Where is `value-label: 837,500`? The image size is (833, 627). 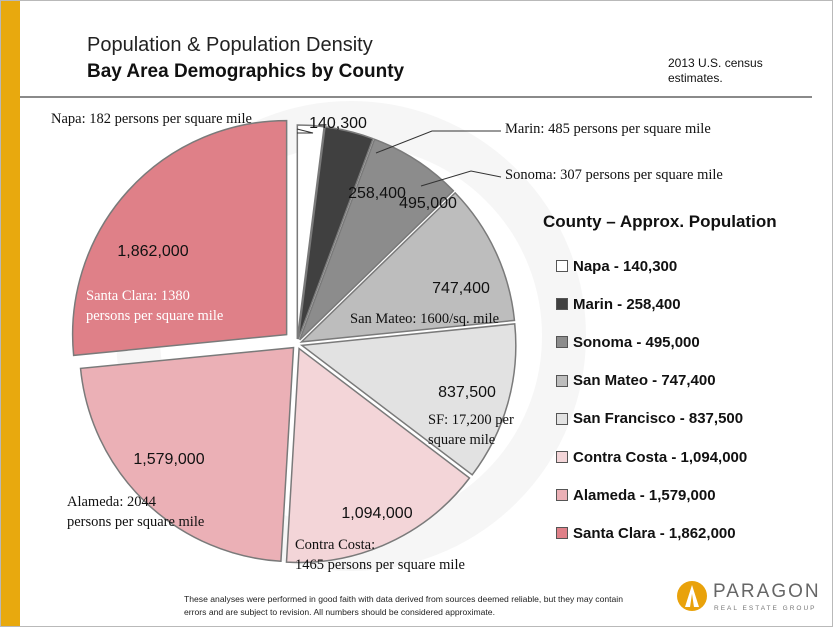 value-label: 837,500 is located at coordinates (467, 392).